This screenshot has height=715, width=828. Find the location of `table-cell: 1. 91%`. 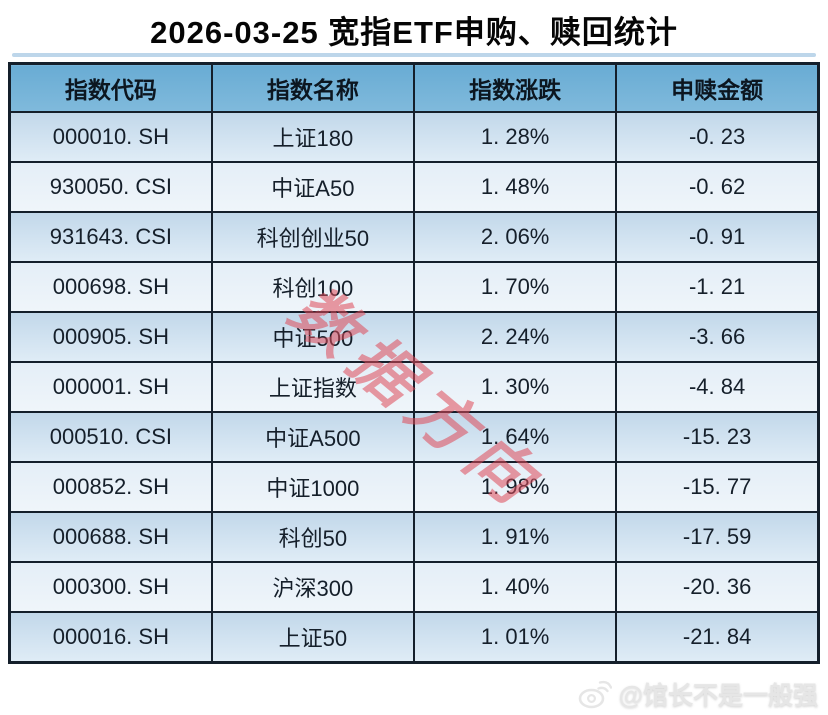

table-cell: 1. 91% is located at coordinates (515, 537).